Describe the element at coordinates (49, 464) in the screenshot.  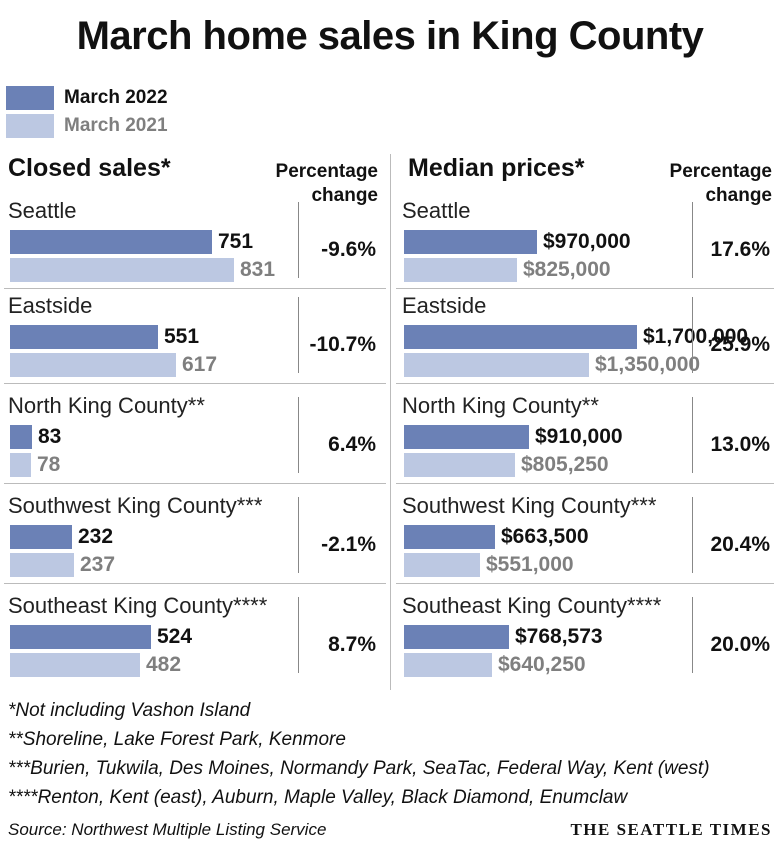
I see `value-label-march-2021: 78` at that location.